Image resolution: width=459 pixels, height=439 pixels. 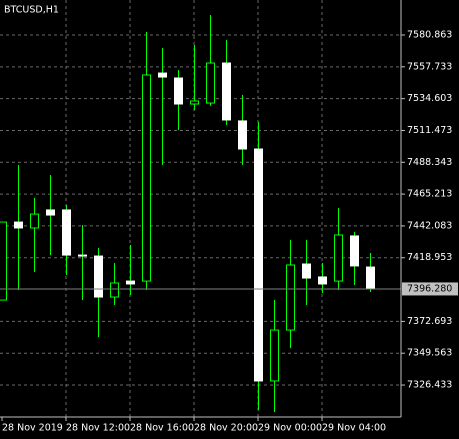 What do you see at coordinates (429, 66) in the screenshot?
I see `y-tick-label: 7557.733` at bounding box center [429, 66].